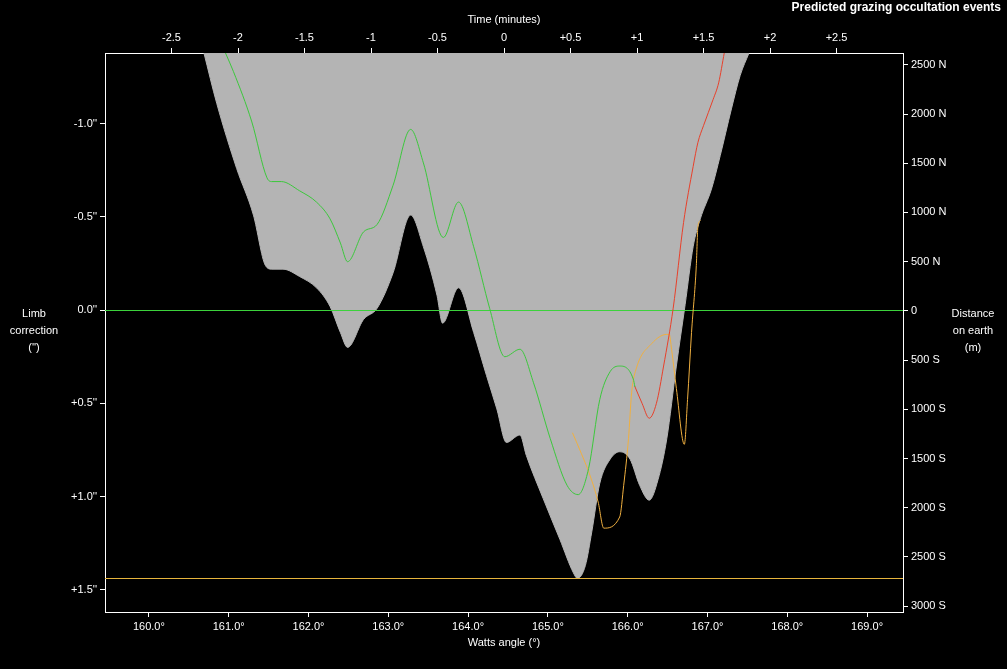 This screenshot has height=669, width=1007. I want to click on y2-tick-label: 2500 N, so click(929, 63).